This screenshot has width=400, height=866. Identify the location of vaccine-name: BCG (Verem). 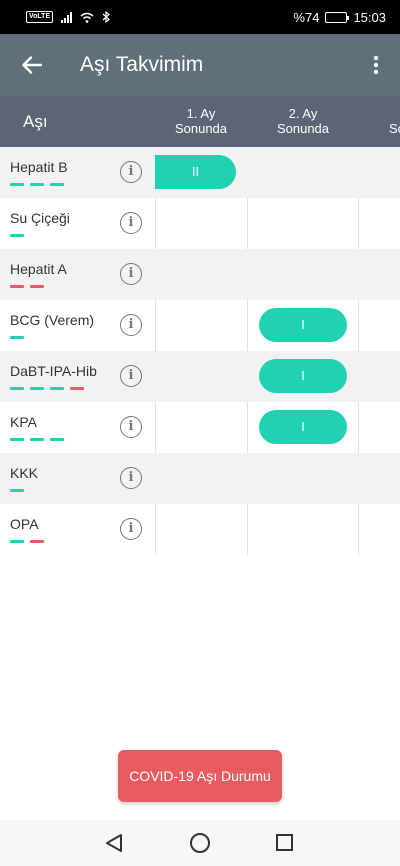
(52, 320).